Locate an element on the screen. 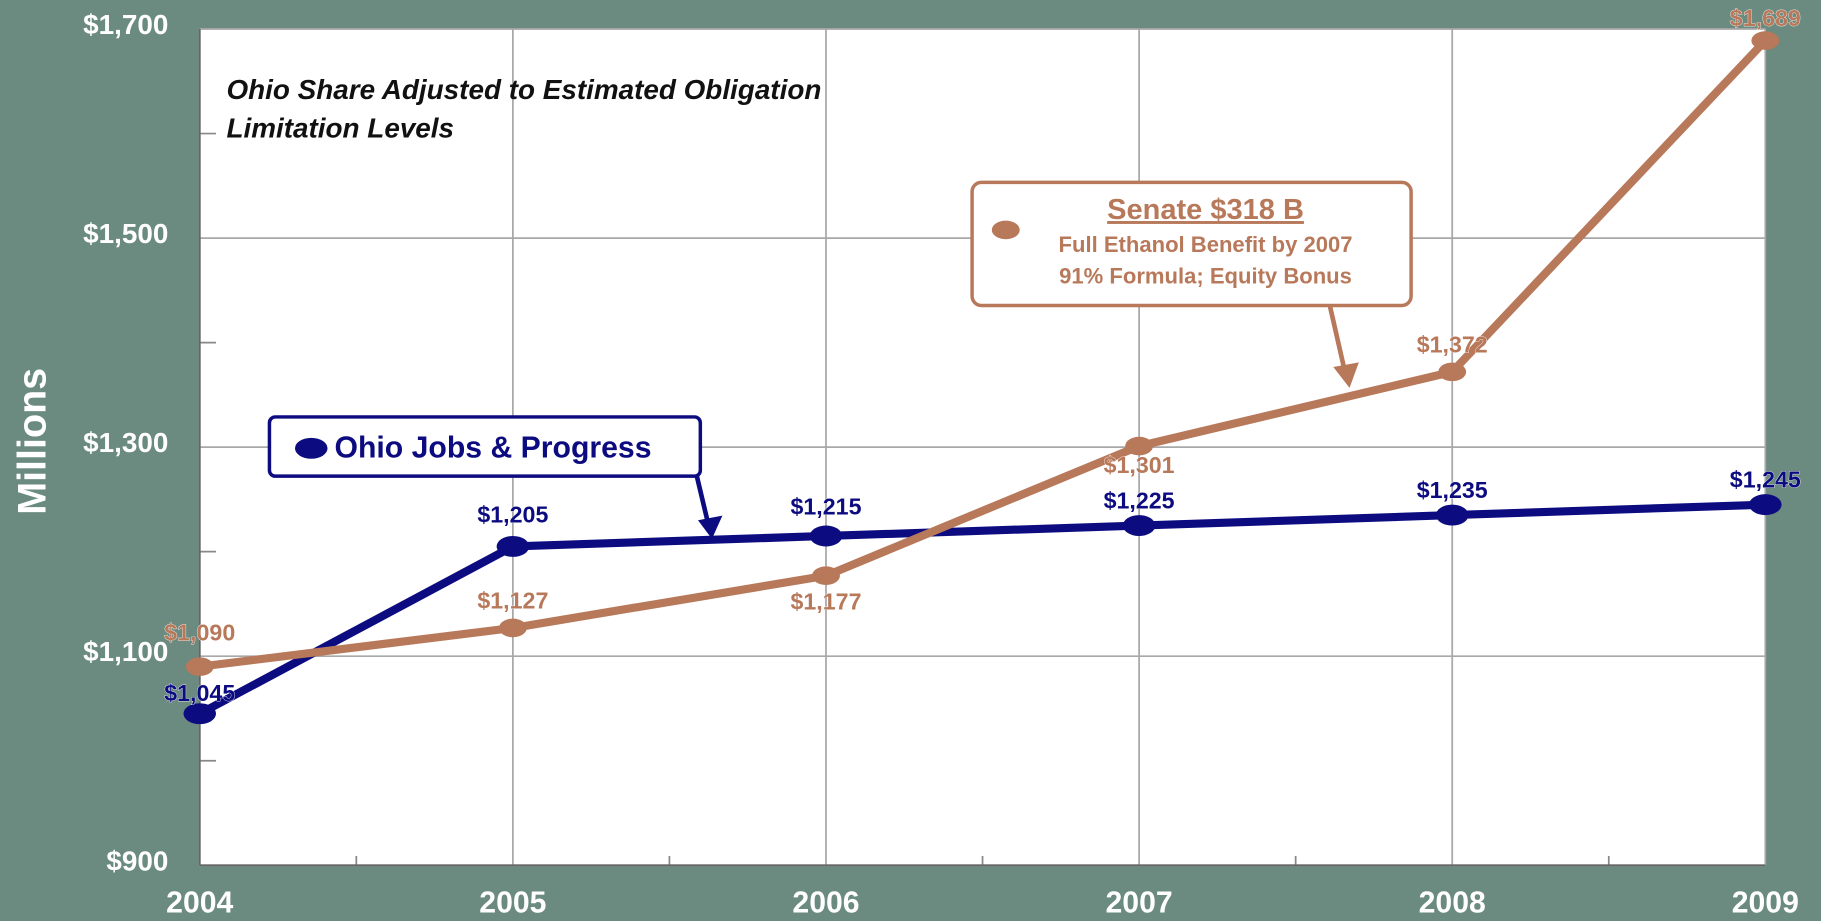 The height and width of the screenshot is (921, 1821). x-tick-label: 2009 is located at coordinates (1765, 903).